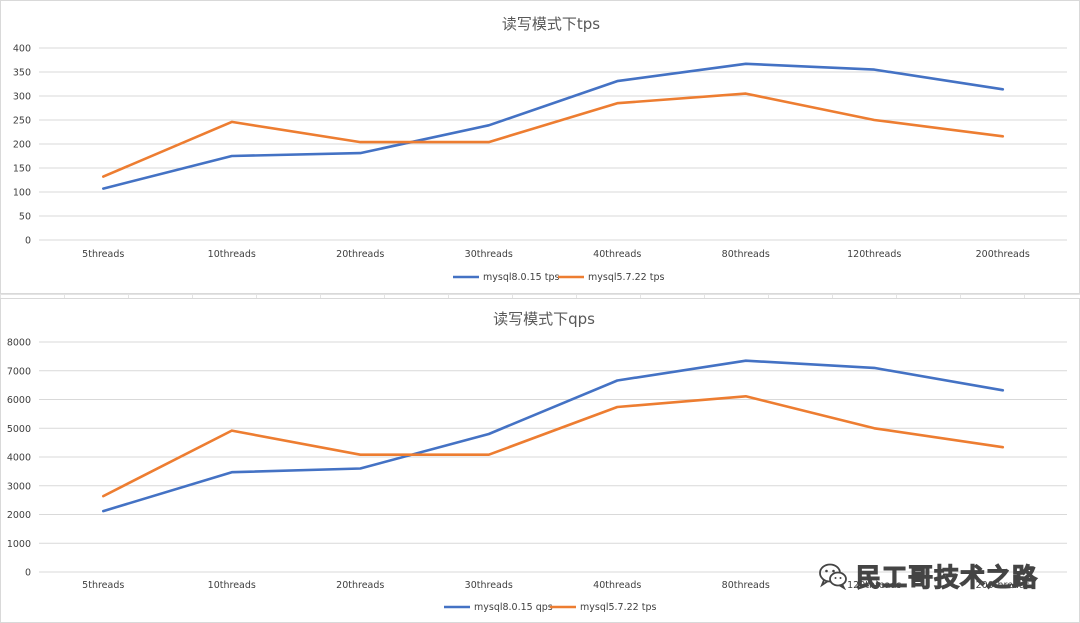 Image resolution: width=1080 pixels, height=623 pixels. I want to click on wechat-icon, so click(833, 576).